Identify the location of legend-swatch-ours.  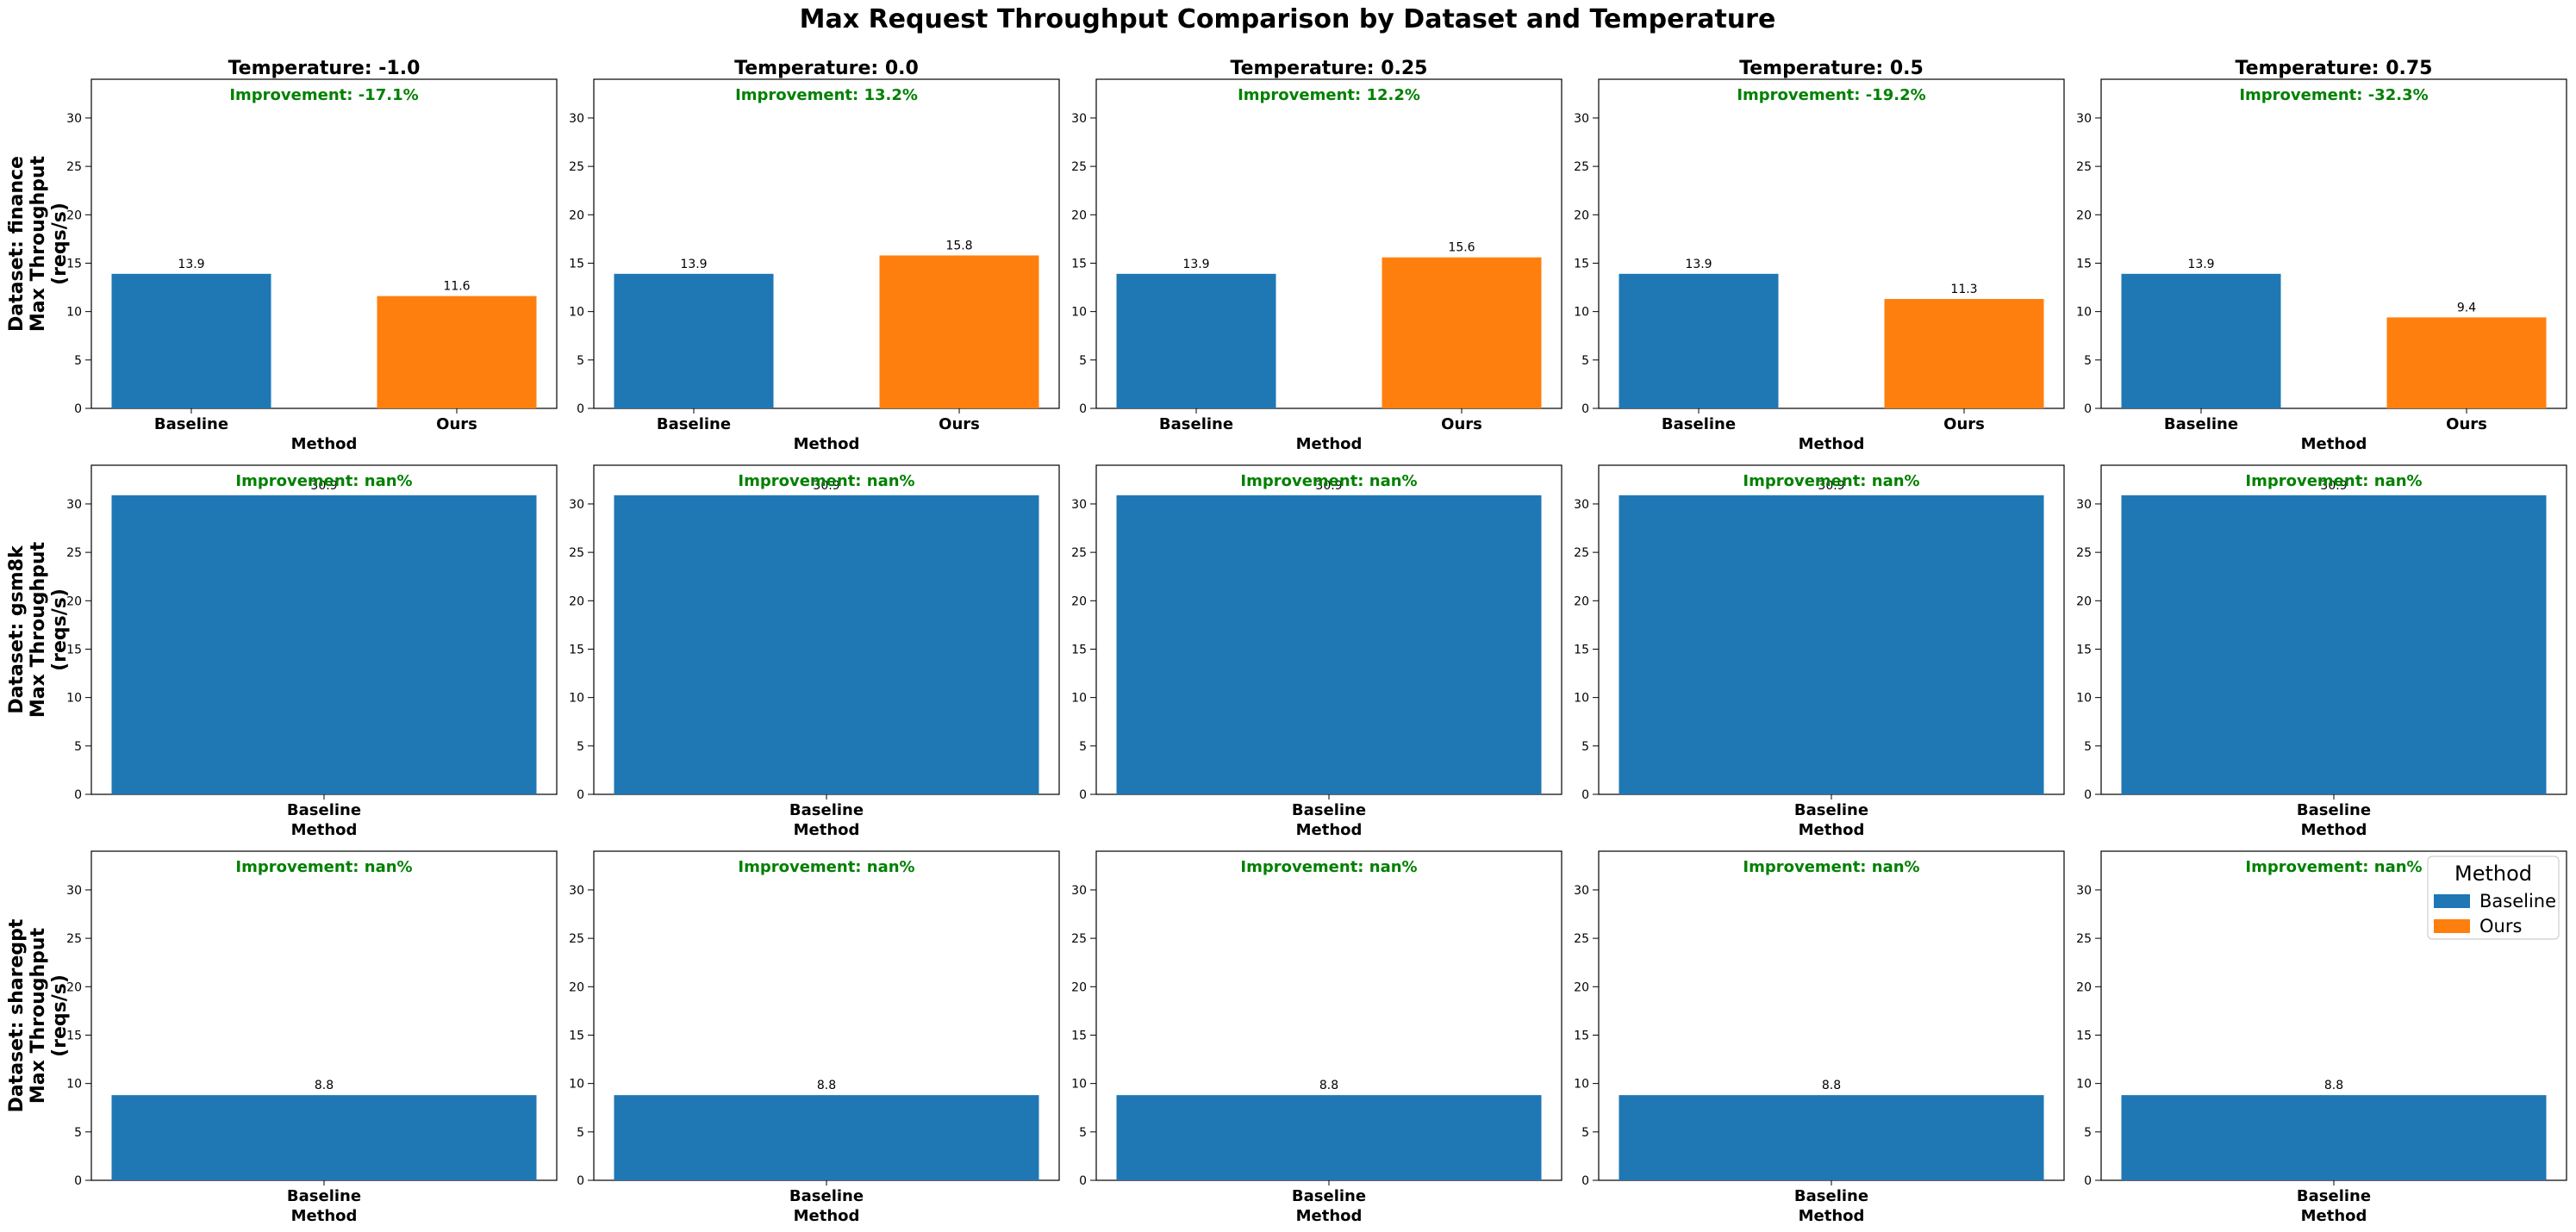
(2452, 926).